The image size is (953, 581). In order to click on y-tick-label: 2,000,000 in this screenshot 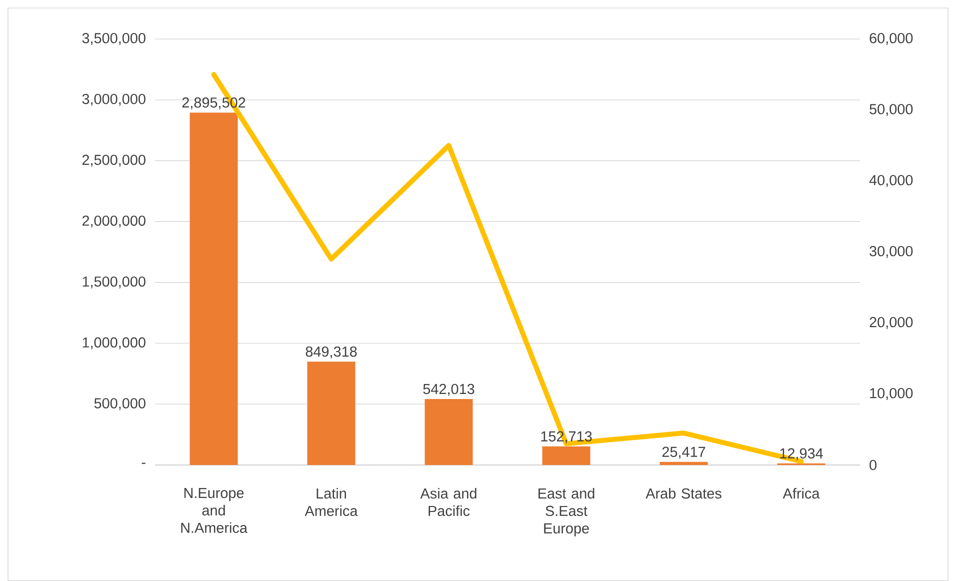, I will do `click(114, 222)`.